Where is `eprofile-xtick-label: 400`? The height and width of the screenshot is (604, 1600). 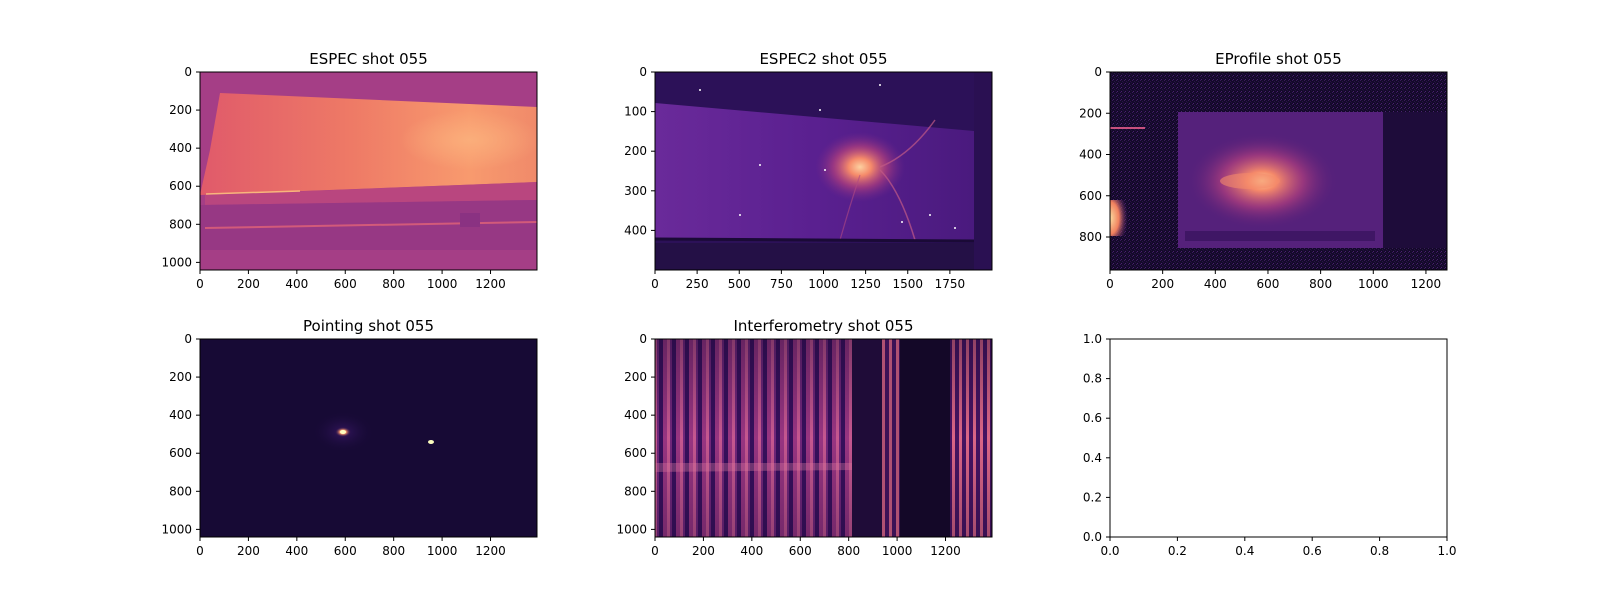
eprofile-xtick-label: 400 is located at coordinates (1215, 284).